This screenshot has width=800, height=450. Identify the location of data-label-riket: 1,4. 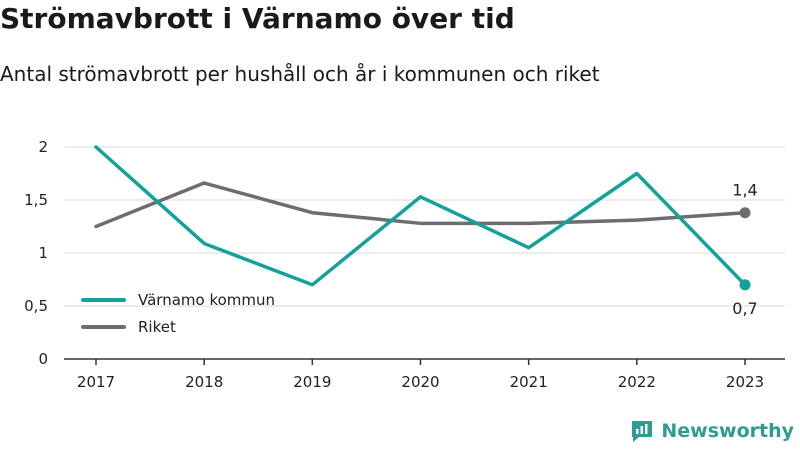
(744, 190).